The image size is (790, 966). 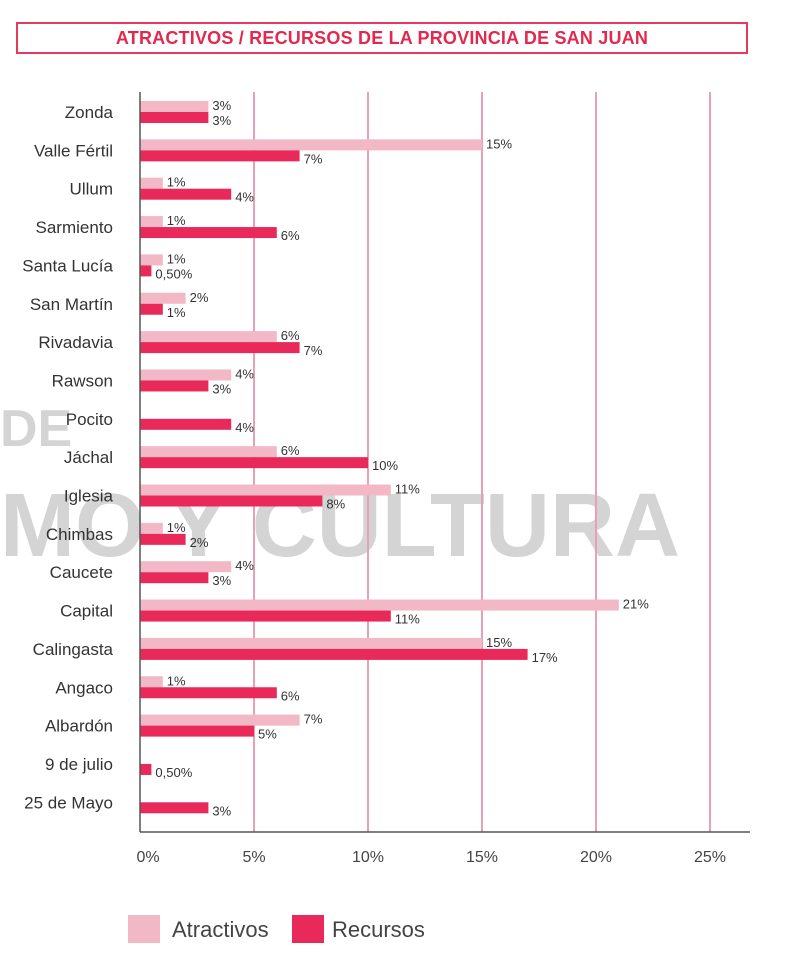 What do you see at coordinates (276, 929) in the screenshot?
I see `legend: Atractivos Recursos` at bounding box center [276, 929].